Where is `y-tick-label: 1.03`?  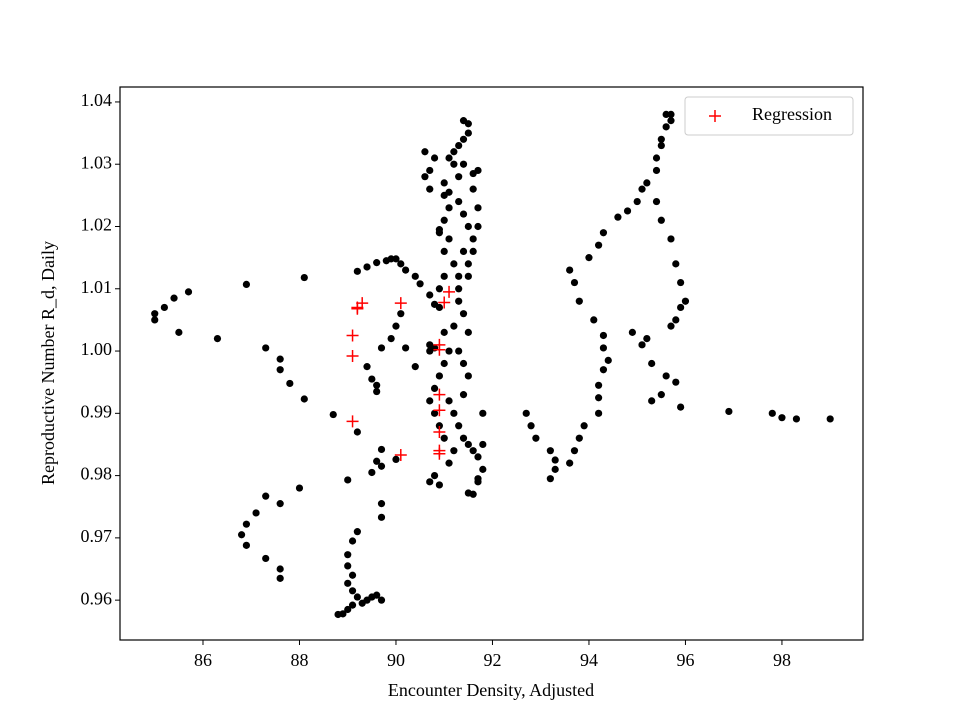 y-tick-label: 1.03 is located at coordinates (97, 162).